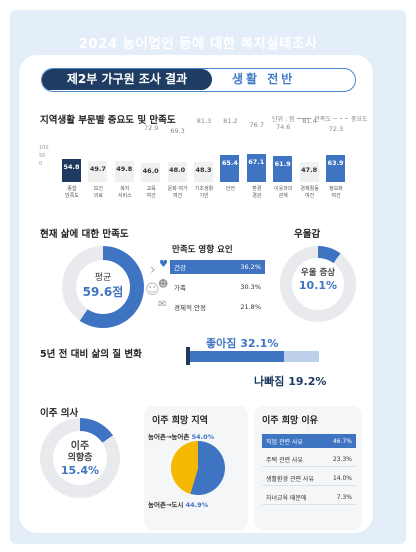  Describe the element at coordinates (184, 467) in the screenshot. I see `to-city-slice` at that location.